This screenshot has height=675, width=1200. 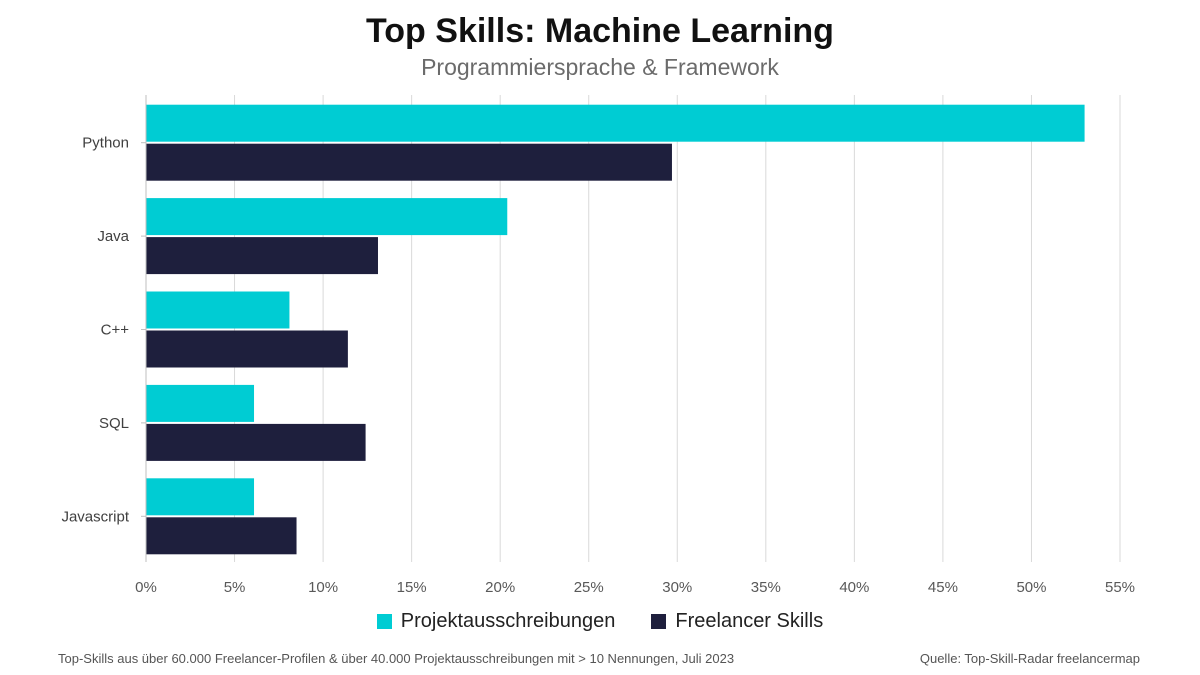 I want to click on x-tick-label-25: 25%, so click(x=589, y=587).